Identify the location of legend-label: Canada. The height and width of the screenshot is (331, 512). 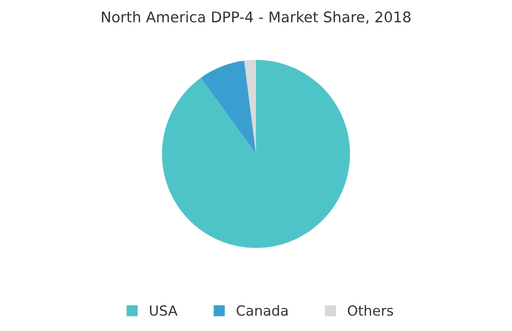
(262, 310).